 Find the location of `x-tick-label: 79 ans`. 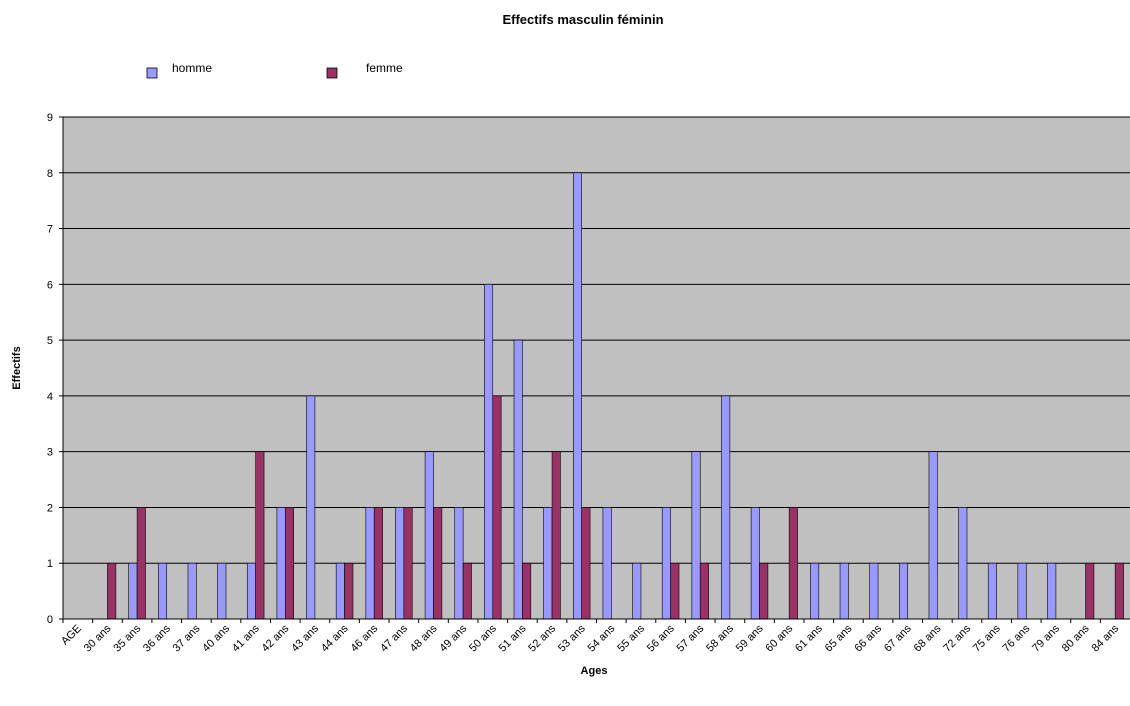

x-tick-label: 79 ans is located at coordinates (1046, 638).